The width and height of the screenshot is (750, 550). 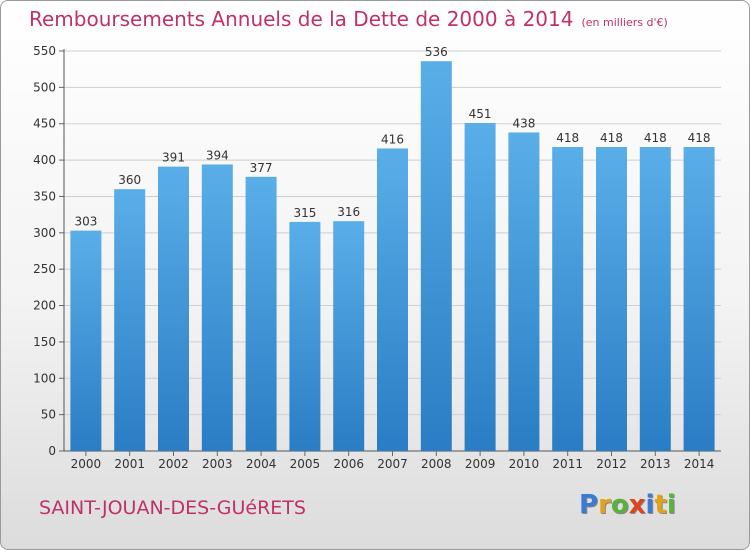 I want to click on x-tick-label: 2001, so click(x=129, y=464).